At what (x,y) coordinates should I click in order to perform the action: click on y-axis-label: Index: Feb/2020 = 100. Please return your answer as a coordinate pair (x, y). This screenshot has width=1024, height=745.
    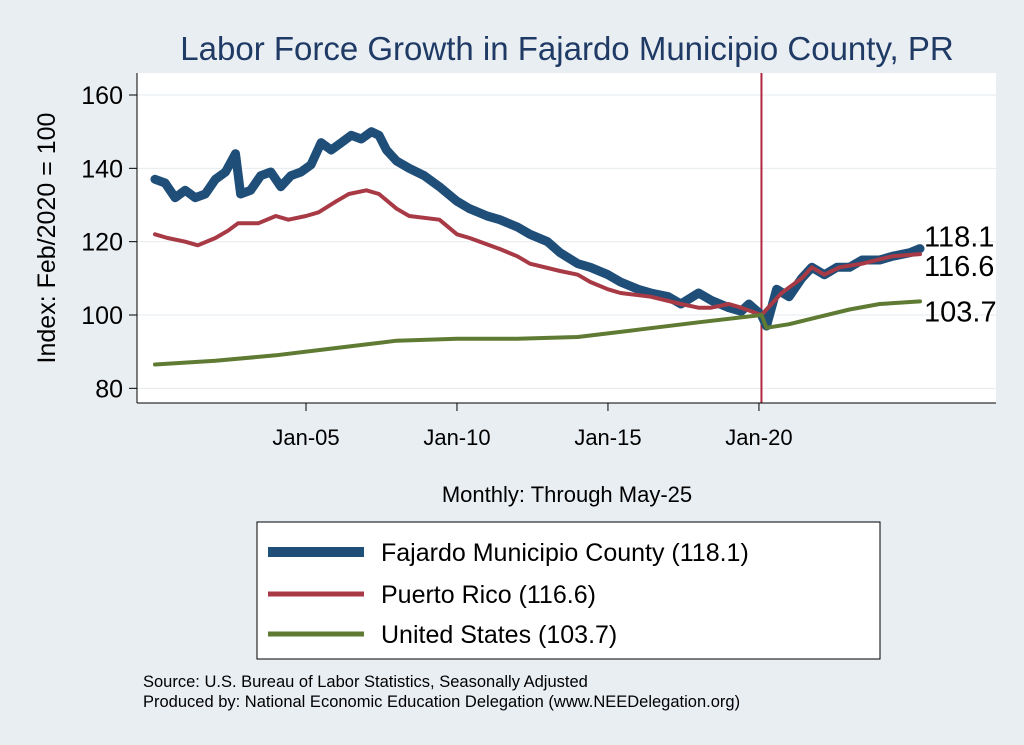
    Looking at the image, I should click on (47, 238).